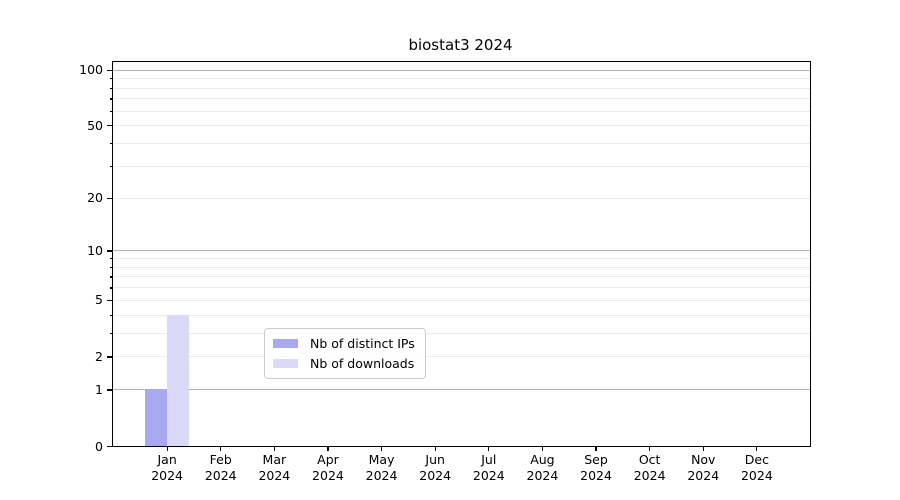 This screenshot has height=500, width=900. Describe the element at coordinates (99, 300) in the screenshot. I see `y-tick-label: 5` at that location.